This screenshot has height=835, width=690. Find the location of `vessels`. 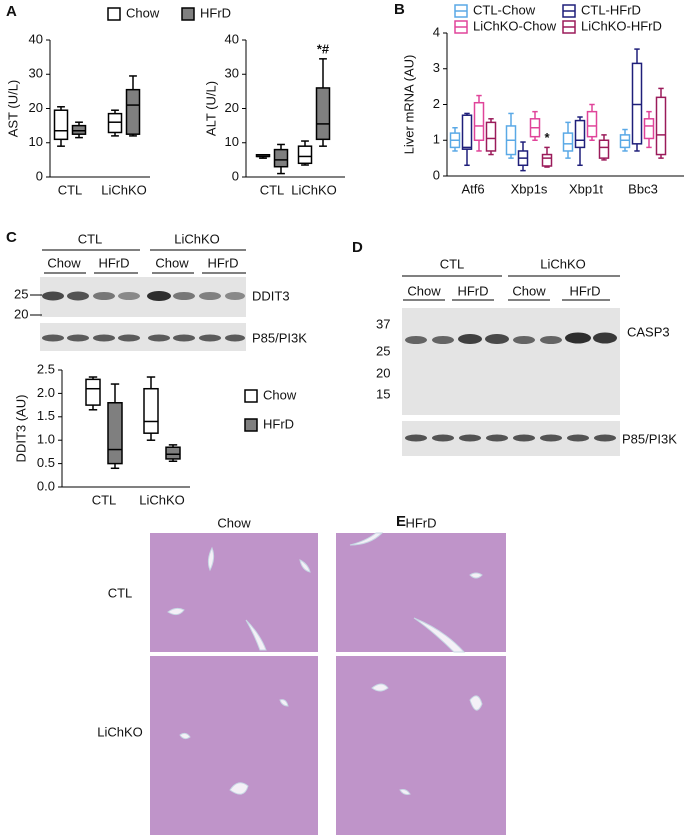

vessels is located at coordinates (325, 663).